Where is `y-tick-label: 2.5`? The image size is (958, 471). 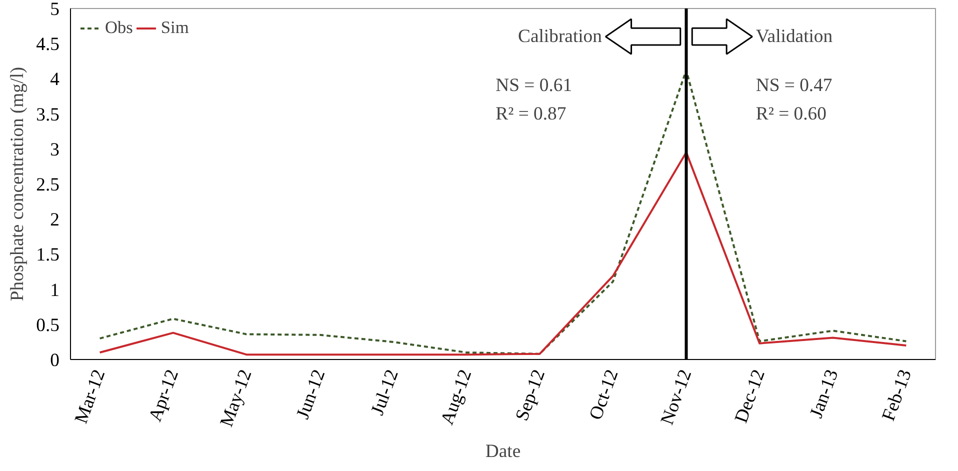 y-tick-label: 2.5 is located at coordinates (48, 185).